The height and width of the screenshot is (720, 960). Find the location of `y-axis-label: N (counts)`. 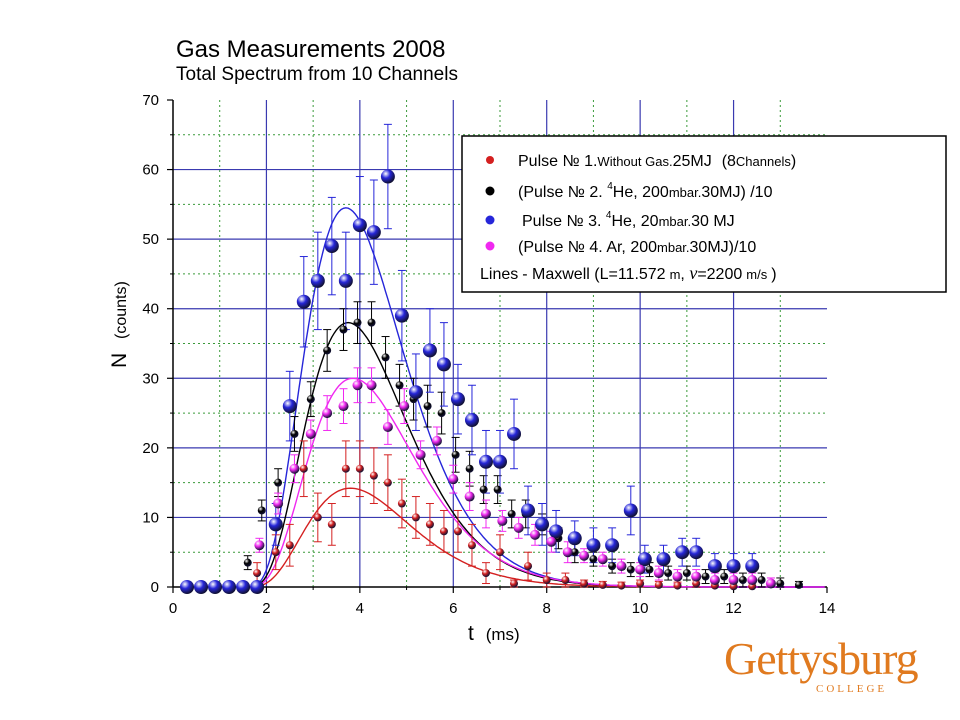

y-axis-label: N (counts) is located at coordinates (119, 324).